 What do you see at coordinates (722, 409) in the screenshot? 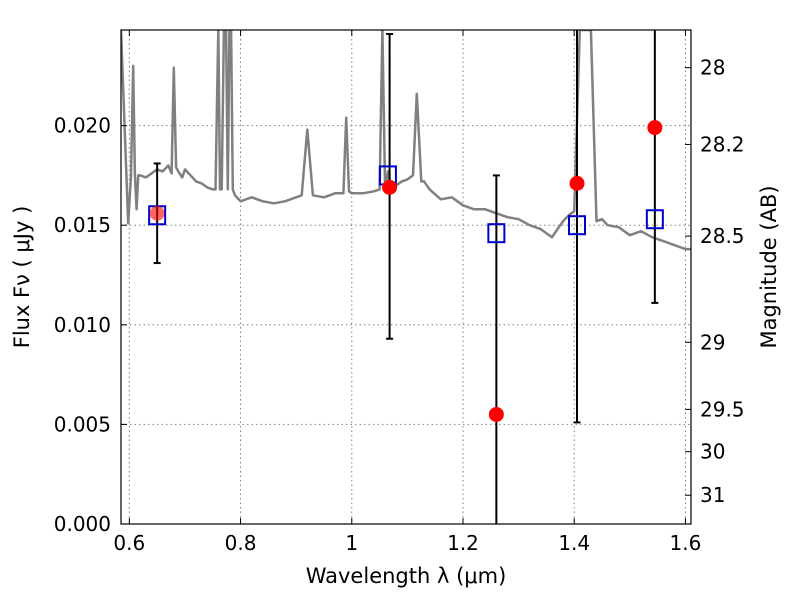
I see `right-tick-label: 29.5` at bounding box center [722, 409].